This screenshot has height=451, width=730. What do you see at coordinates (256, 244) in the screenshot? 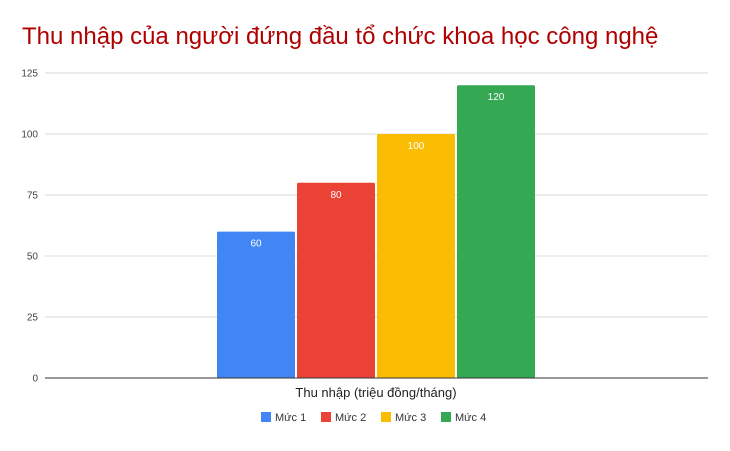
I see `data-label: 60` at bounding box center [256, 244].